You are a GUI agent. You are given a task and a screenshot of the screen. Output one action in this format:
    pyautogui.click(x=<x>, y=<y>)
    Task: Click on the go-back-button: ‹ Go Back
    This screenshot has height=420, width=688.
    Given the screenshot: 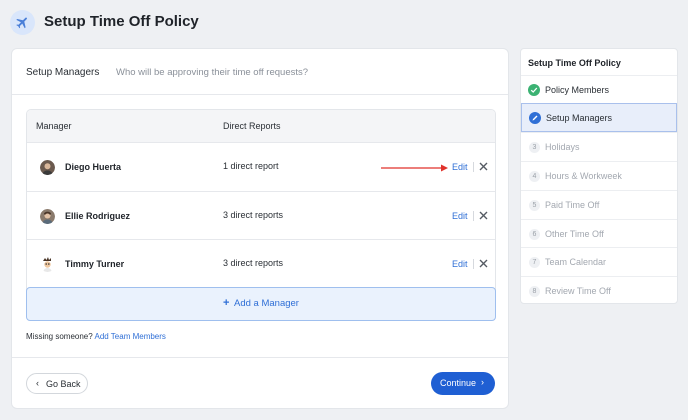 What is the action you would take?
    pyautogui.click(x=57, y=383)
    